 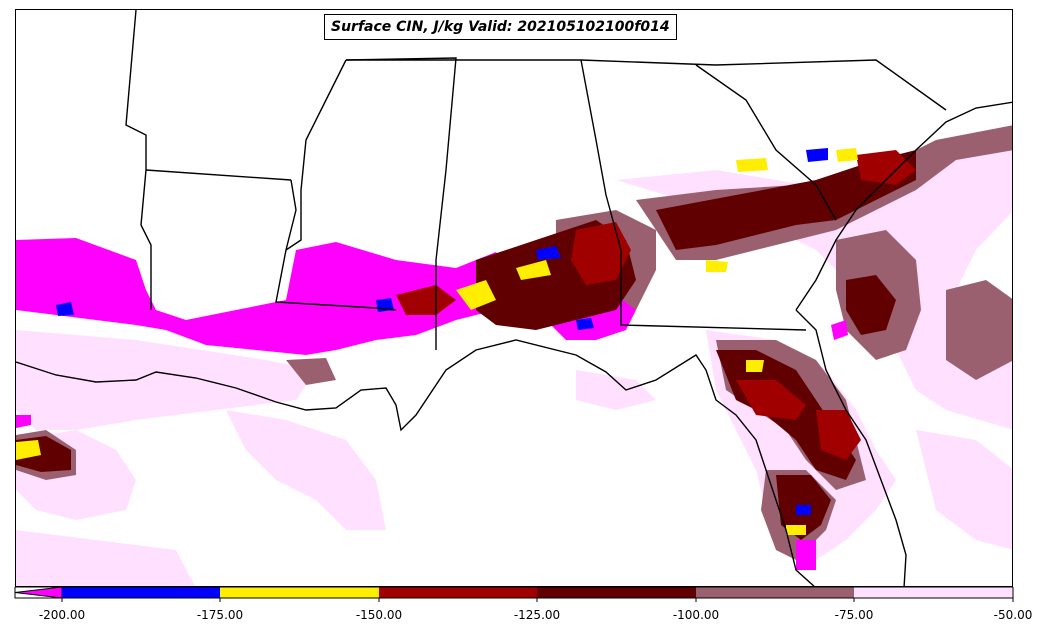 What do you see at coordinates (62, 615) in the screenshot?
I see `colorbar-tick-label: -200.00` at bounding box center [62, 615].